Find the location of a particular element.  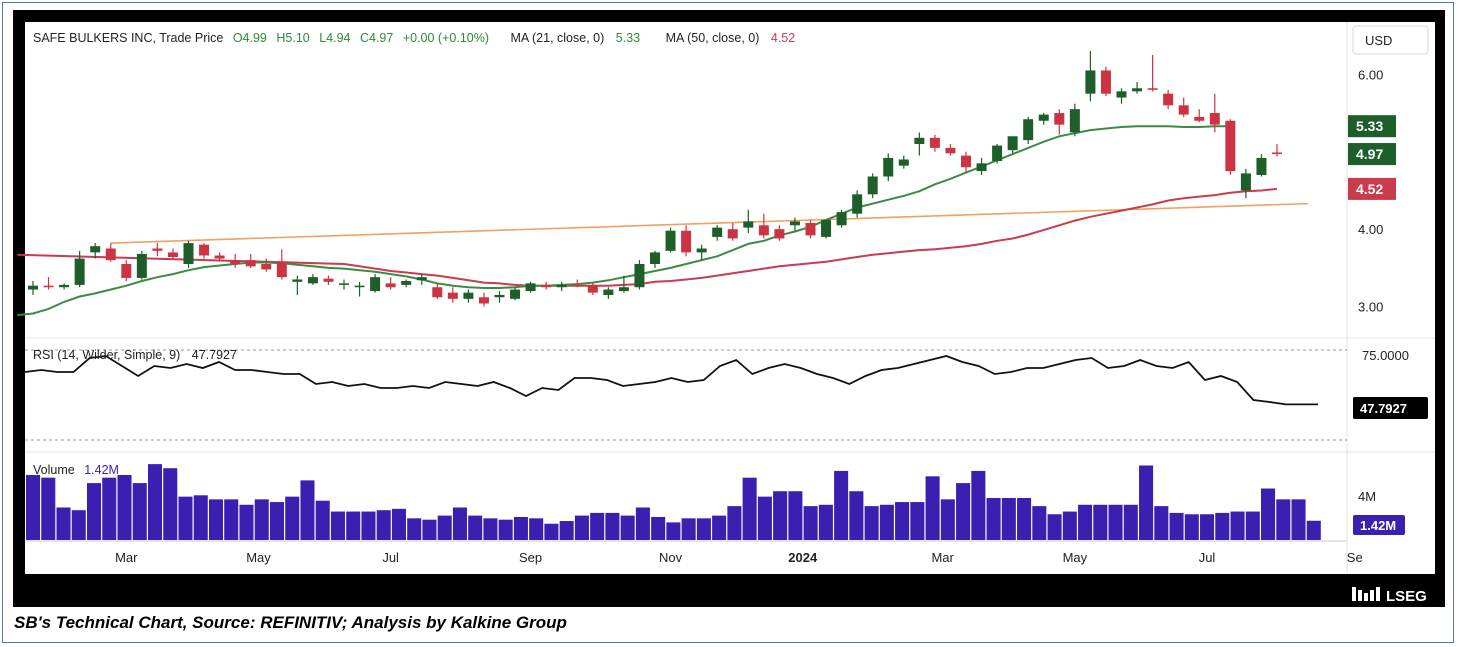

rsi-legend-label: RSI (14, Wilder, Simple, 9) is located at coordinates (106, 355).